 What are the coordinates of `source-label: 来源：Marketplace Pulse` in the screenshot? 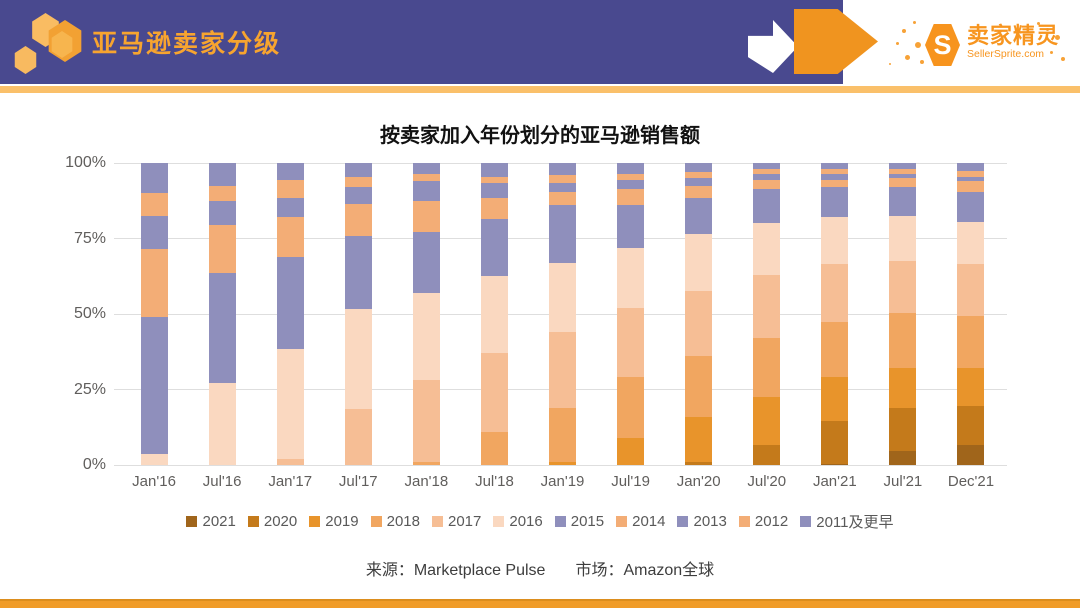 It's located at (455, 570).